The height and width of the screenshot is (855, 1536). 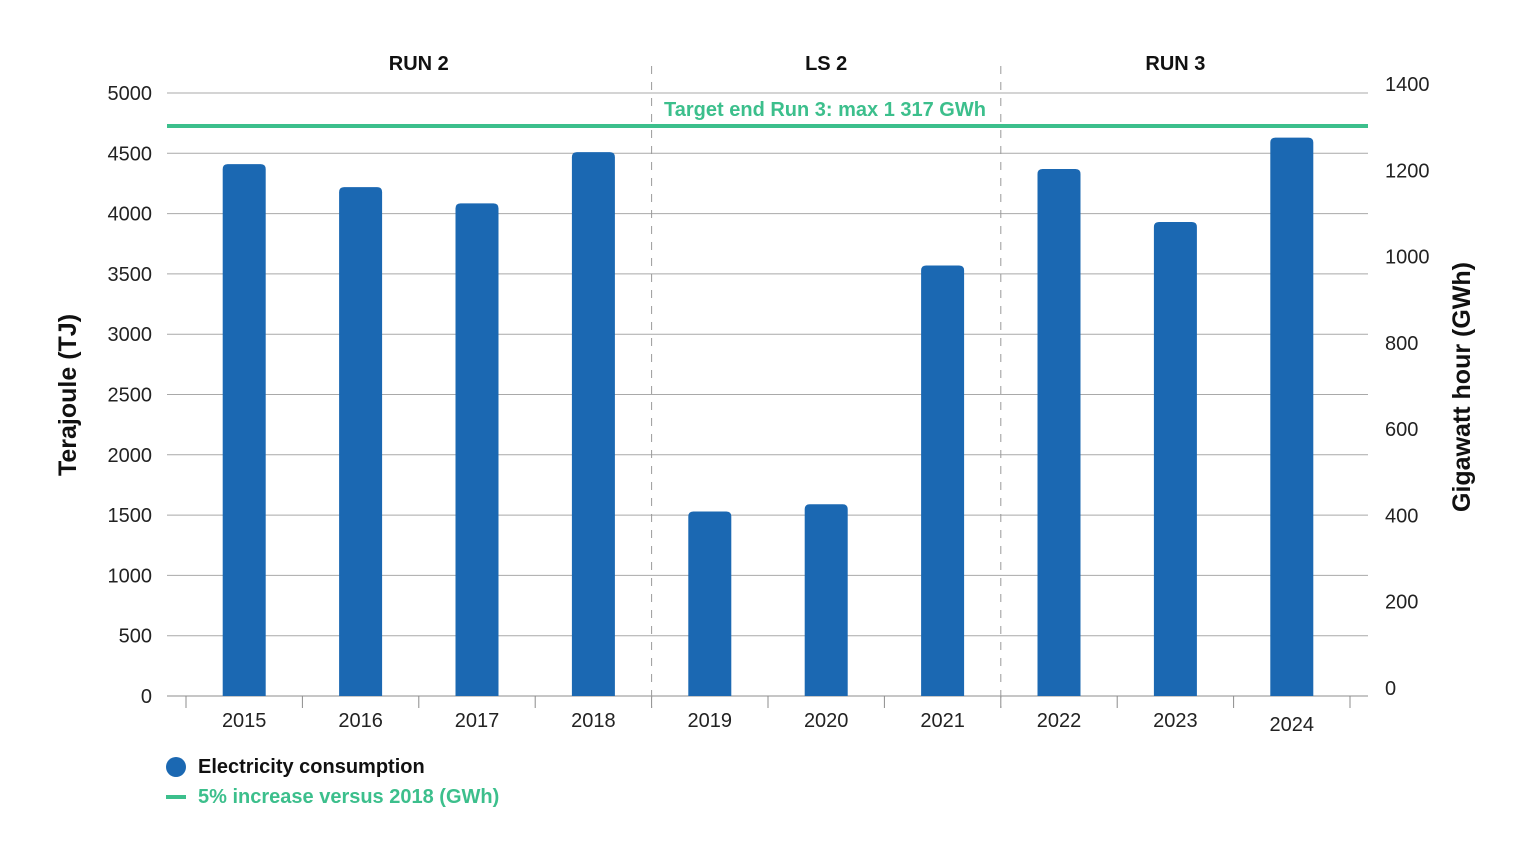 I want to click on y2-tick-label: 1000, so click(x=1407, y=258).